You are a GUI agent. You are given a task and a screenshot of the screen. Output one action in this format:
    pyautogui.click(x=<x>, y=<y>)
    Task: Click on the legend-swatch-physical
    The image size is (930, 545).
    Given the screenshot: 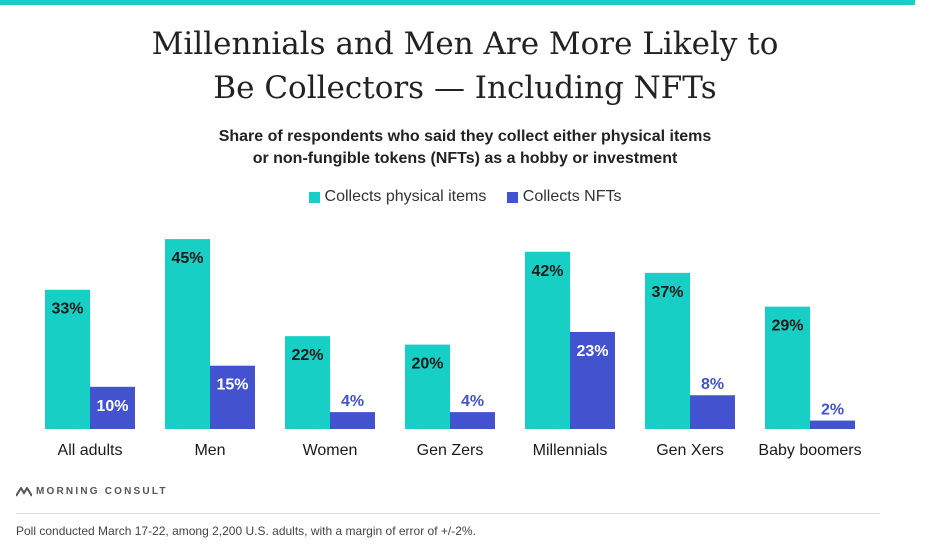 What is the action you would take?
    pyautogui.click(x=314, y=197)
    